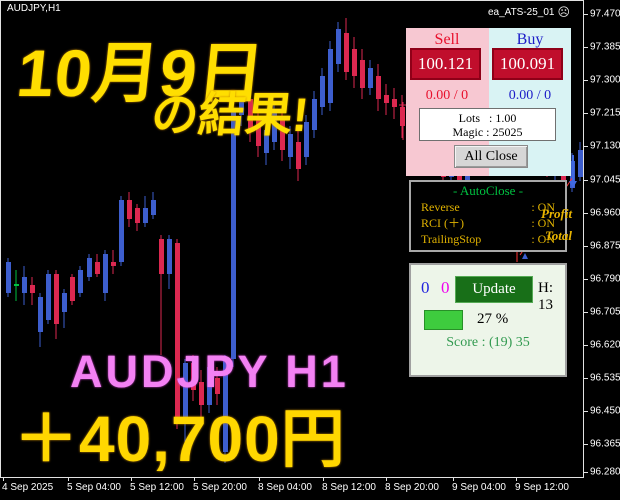  I want to click on update-button: Update, so click(494, 289).